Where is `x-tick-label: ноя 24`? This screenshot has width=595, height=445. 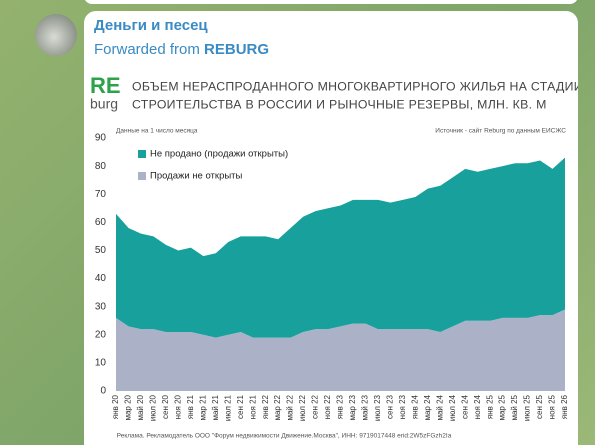
x-tick-label: ноя 24 is located at coordinates (477, 406).